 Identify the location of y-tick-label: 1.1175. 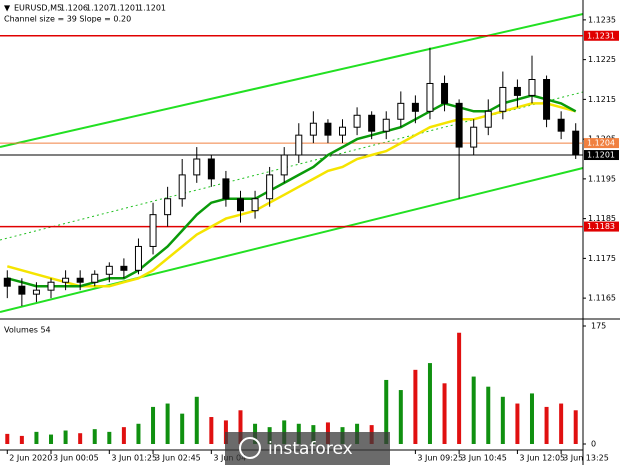
(602, 258).